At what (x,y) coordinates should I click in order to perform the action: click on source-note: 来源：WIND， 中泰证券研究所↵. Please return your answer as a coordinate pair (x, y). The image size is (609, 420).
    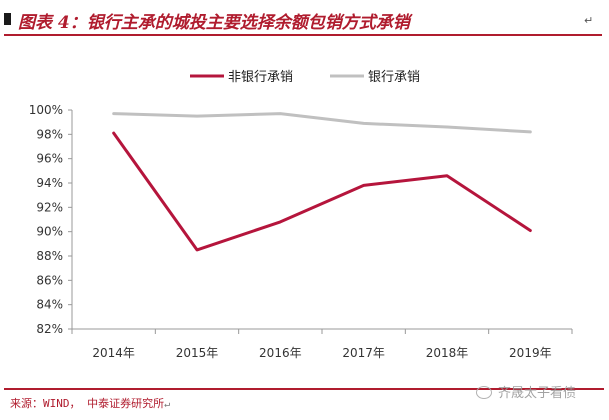
    Looking at the image, I should click on (90, 403).